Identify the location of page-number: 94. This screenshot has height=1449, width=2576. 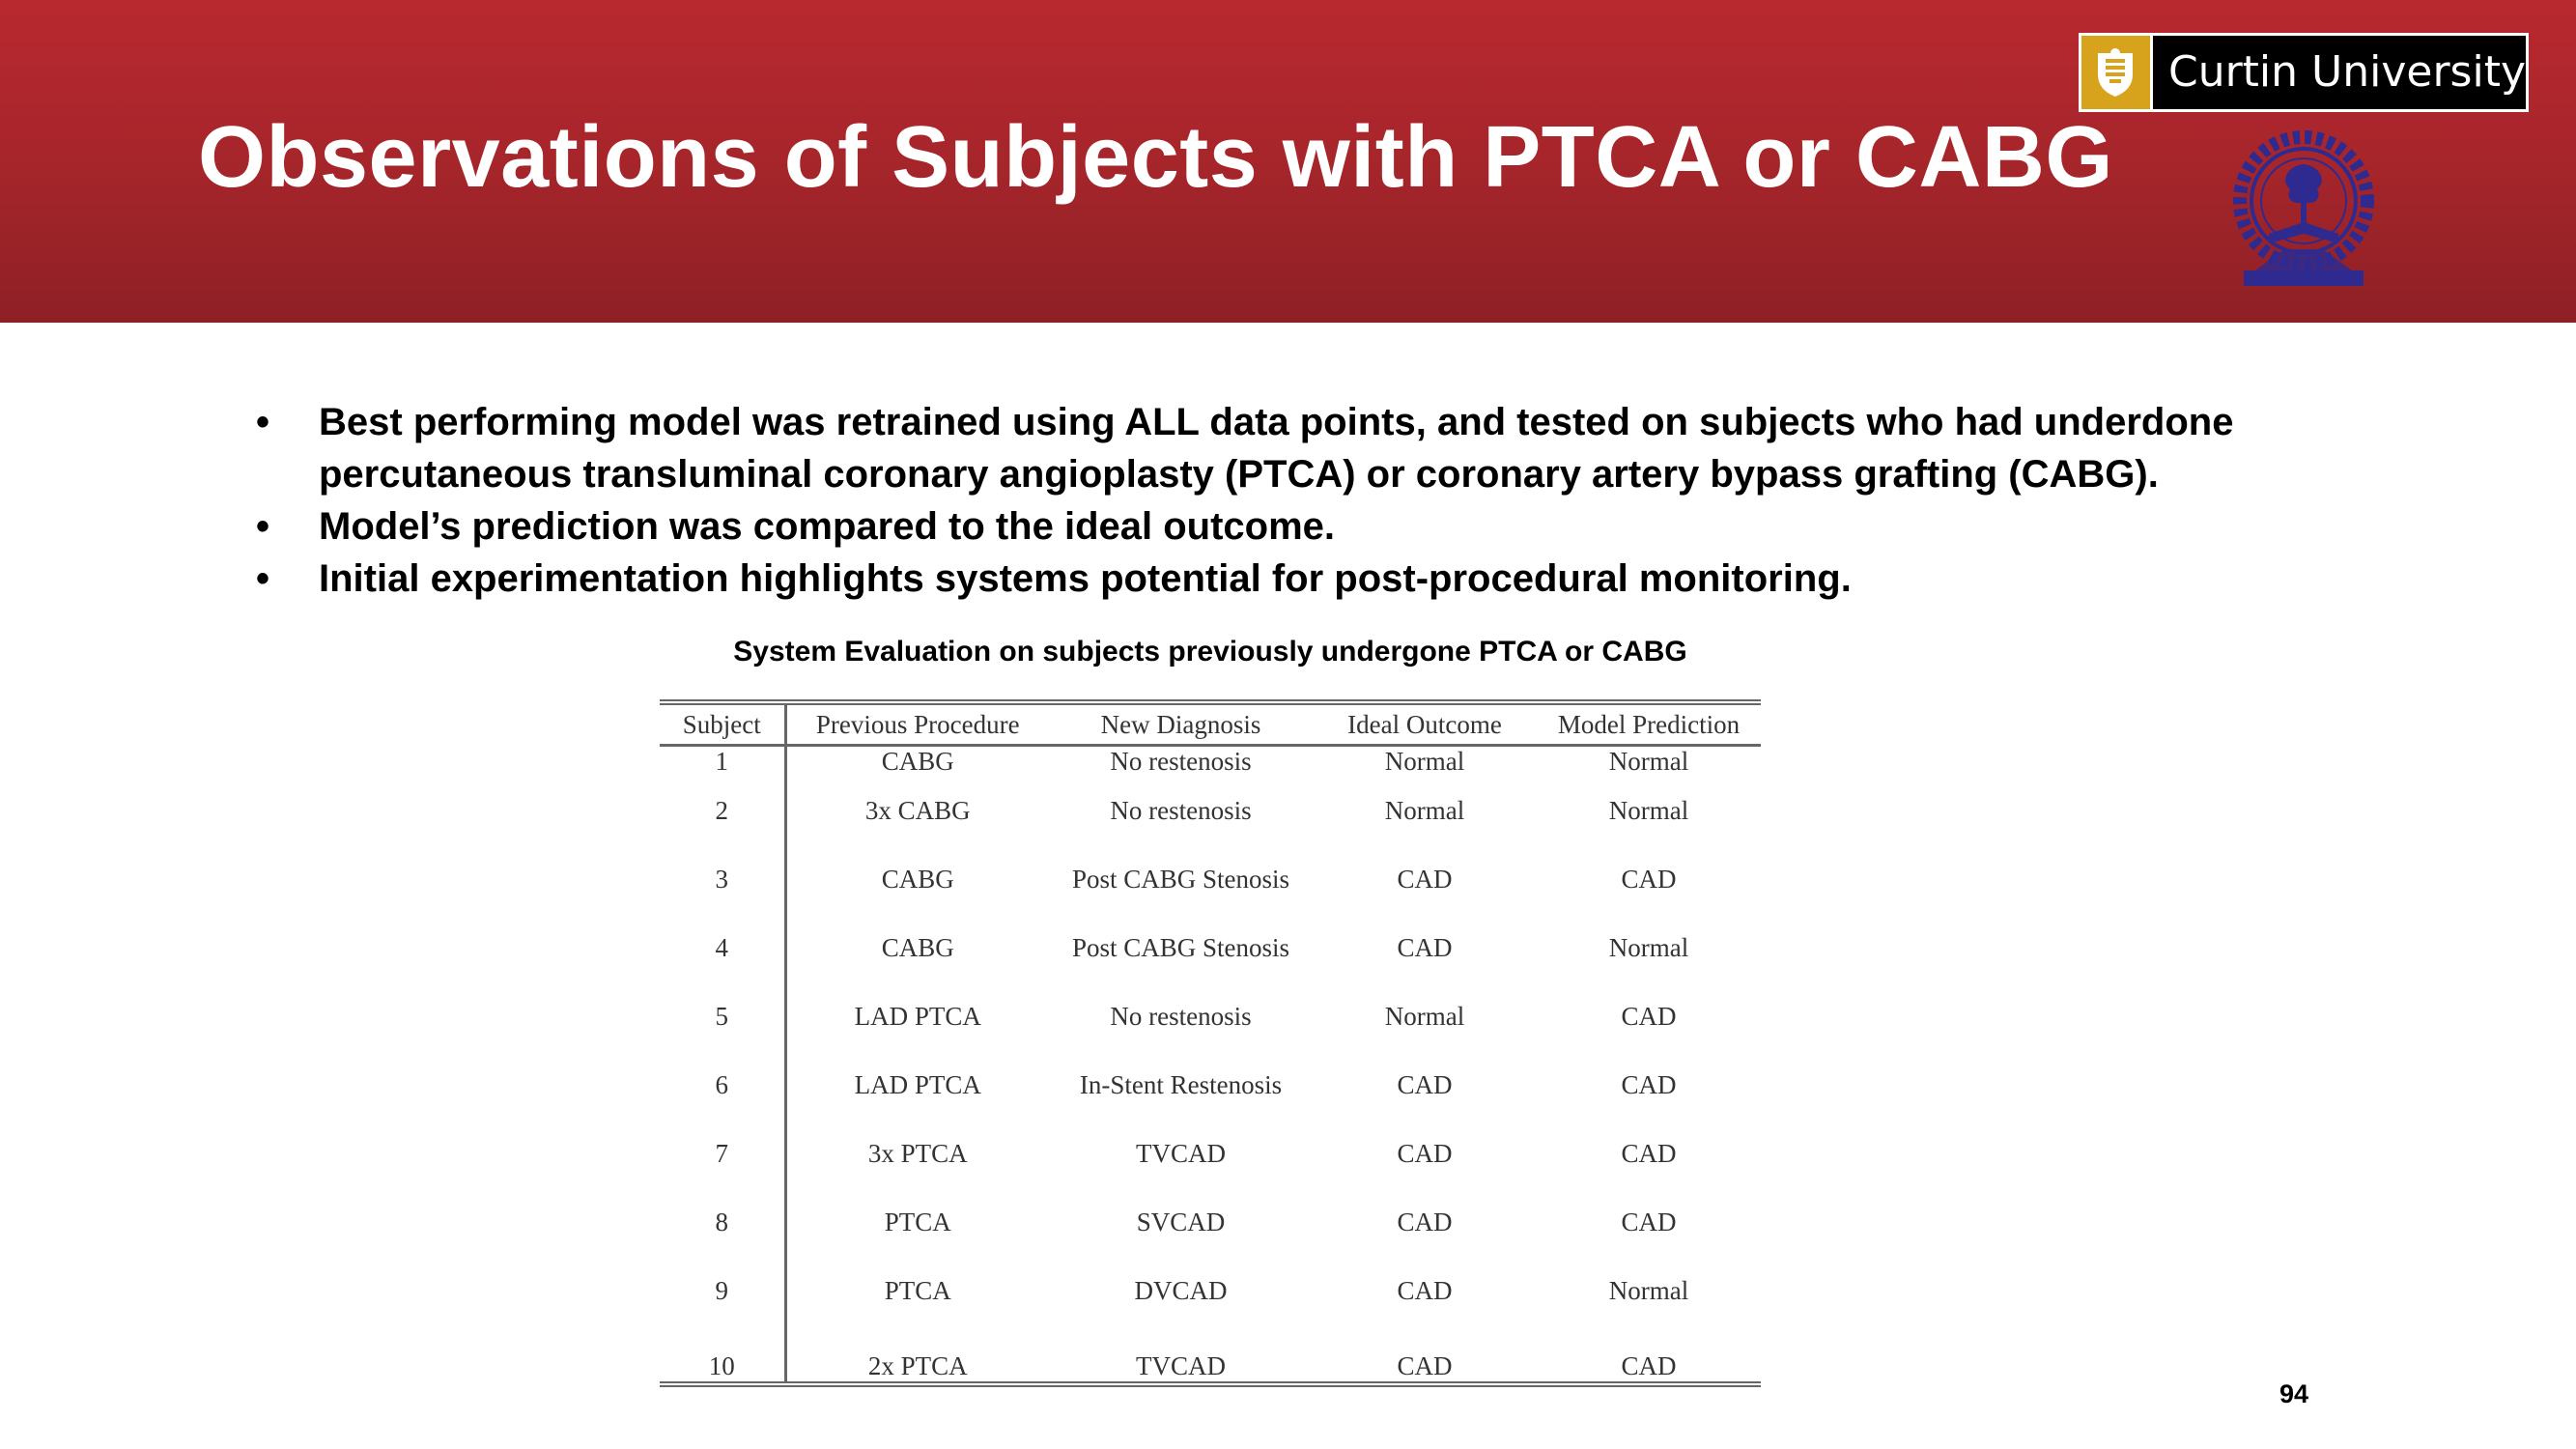
(2294, 1393).